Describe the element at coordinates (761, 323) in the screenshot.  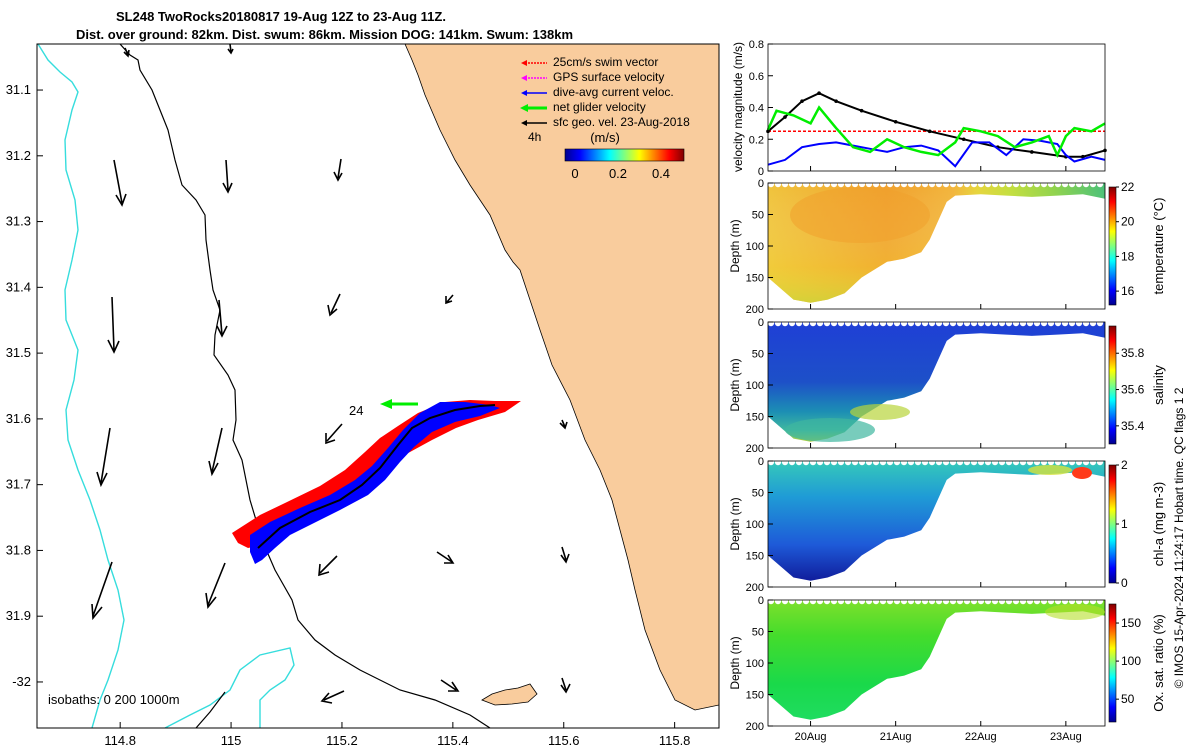
I see `section-y-tick-label: 0` at that location.